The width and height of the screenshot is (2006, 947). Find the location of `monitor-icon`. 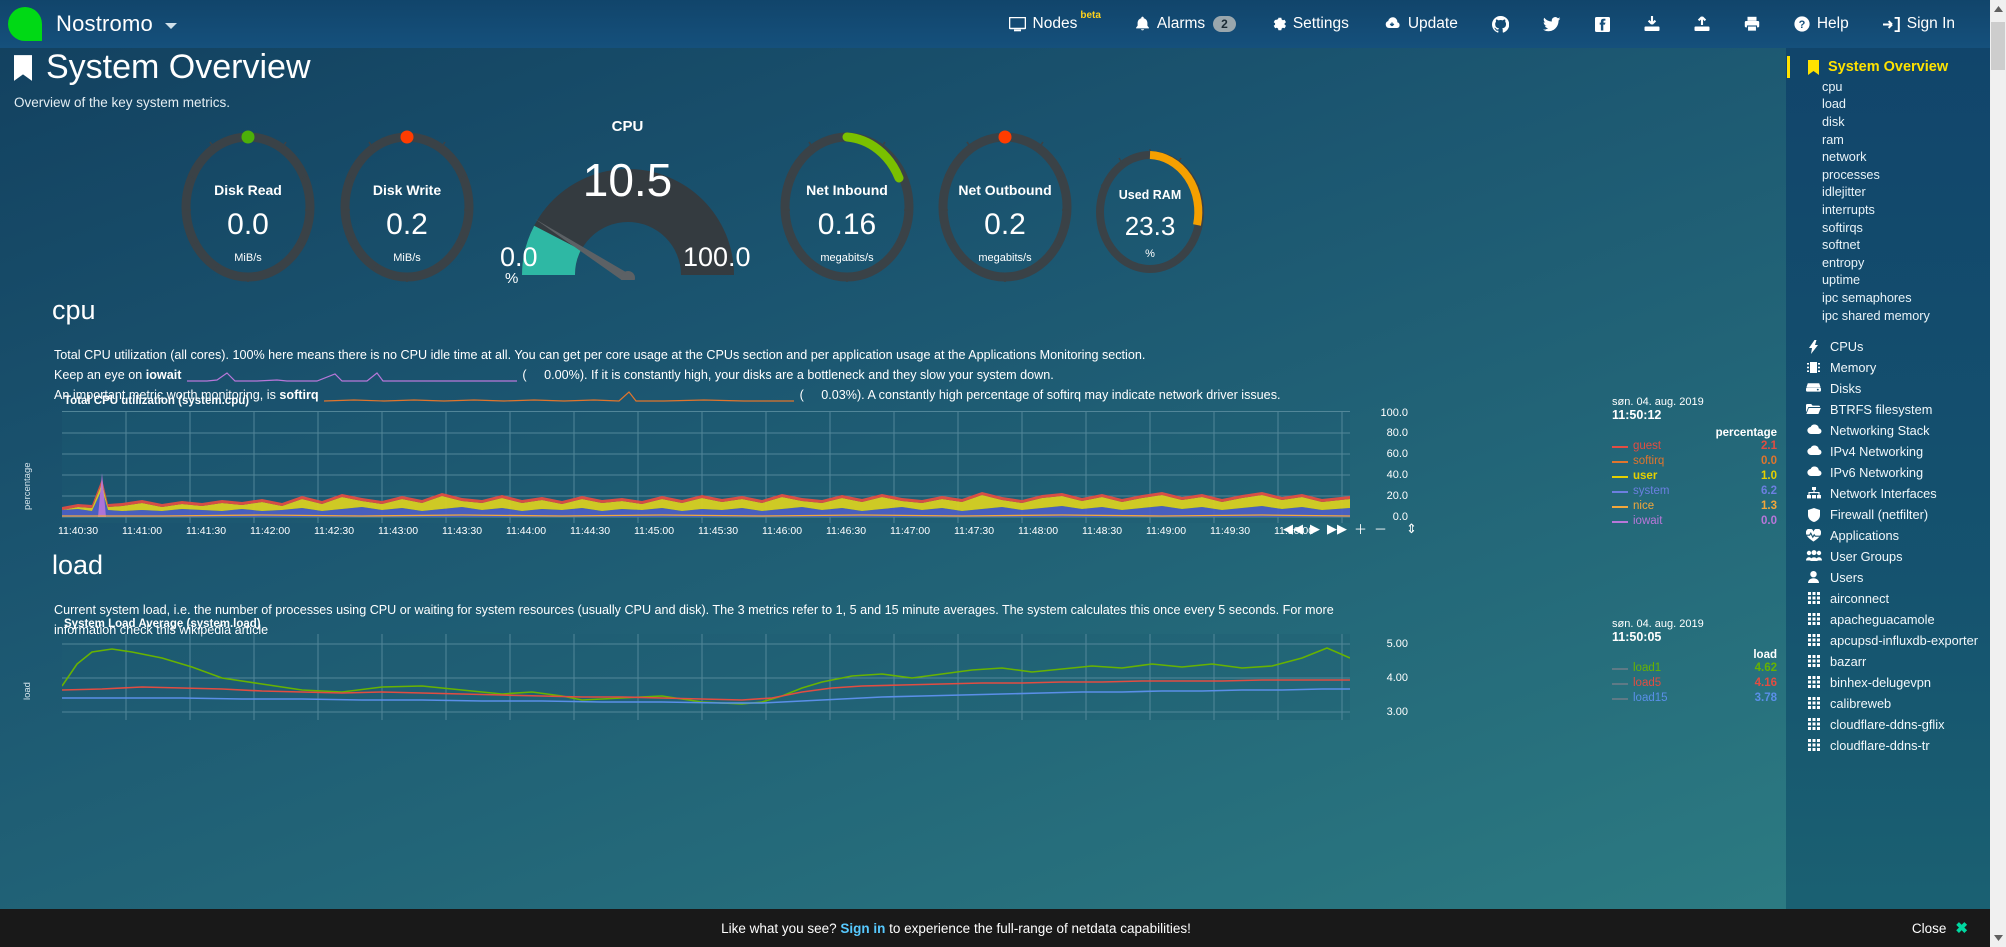

monitor-icon is located at coordinates (1017, 23).